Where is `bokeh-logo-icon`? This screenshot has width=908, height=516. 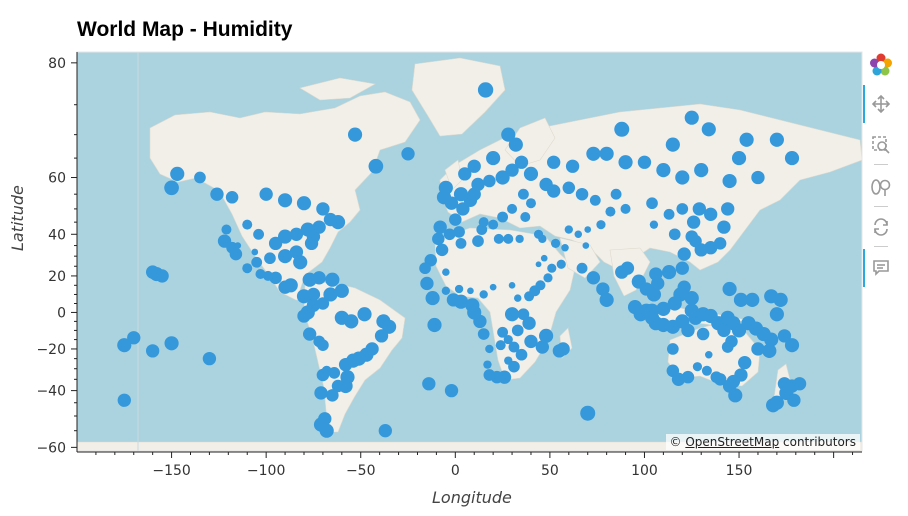
bokeh-logo-icon is located at coordinates (881, 65).